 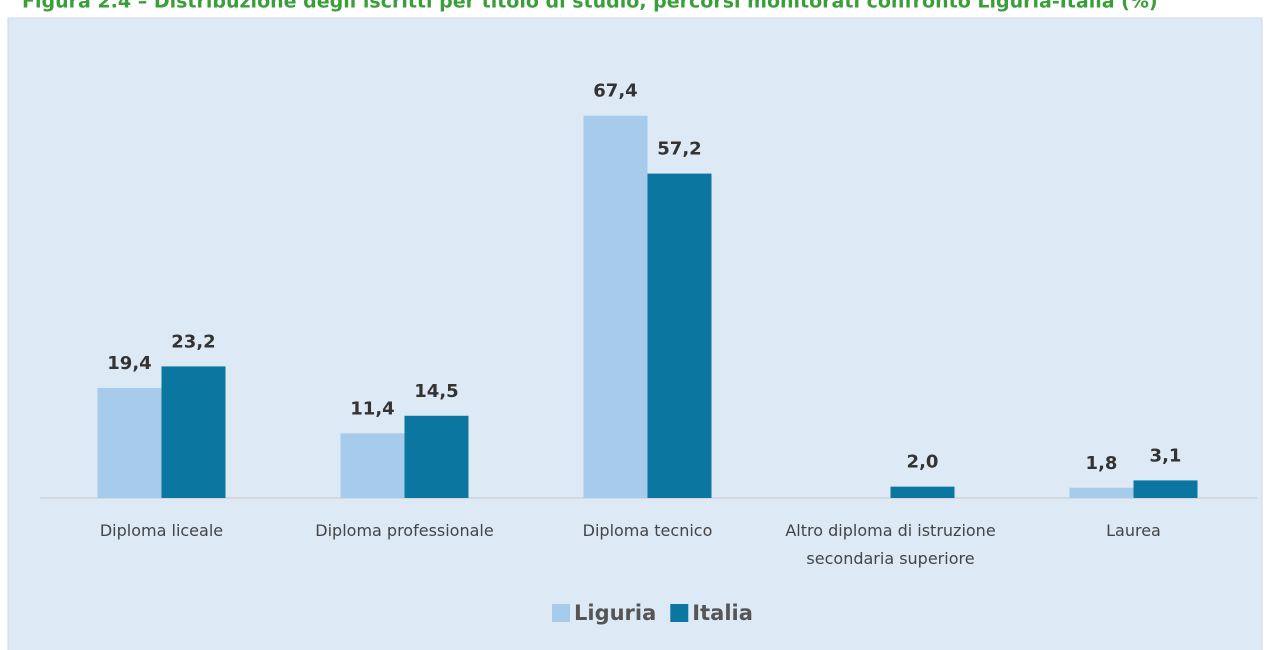 What do you see at coordinates (615, 91) in the screenshot?
I see `value-label: 67,4` at bounding box center [615, 91].